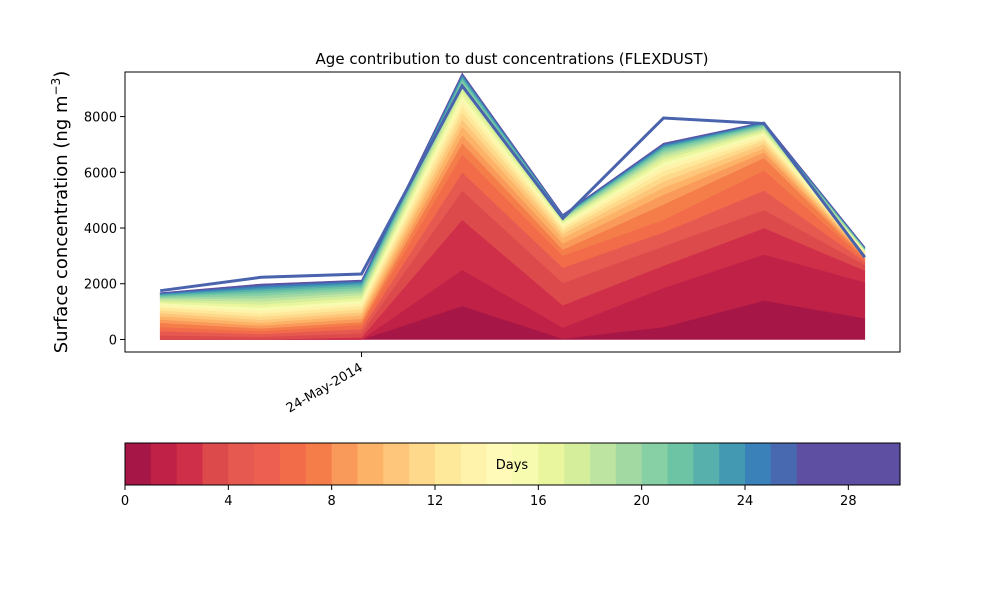  Describe the element at coordinates (56, 87) in the screenshot. I see `y-axis-label-exponent: −3` at that location.